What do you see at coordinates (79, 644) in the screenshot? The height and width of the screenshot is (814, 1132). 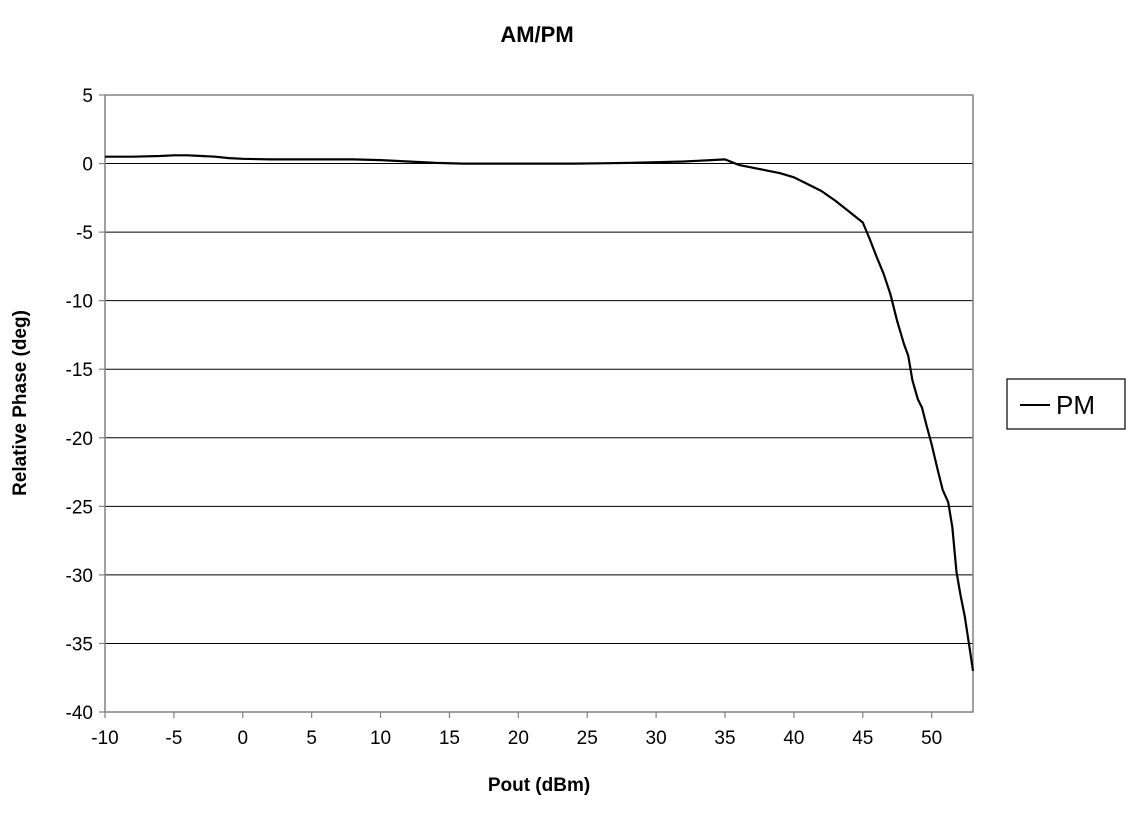 I see `y-tick-label-8: -35` at bounding box center [79, 644].